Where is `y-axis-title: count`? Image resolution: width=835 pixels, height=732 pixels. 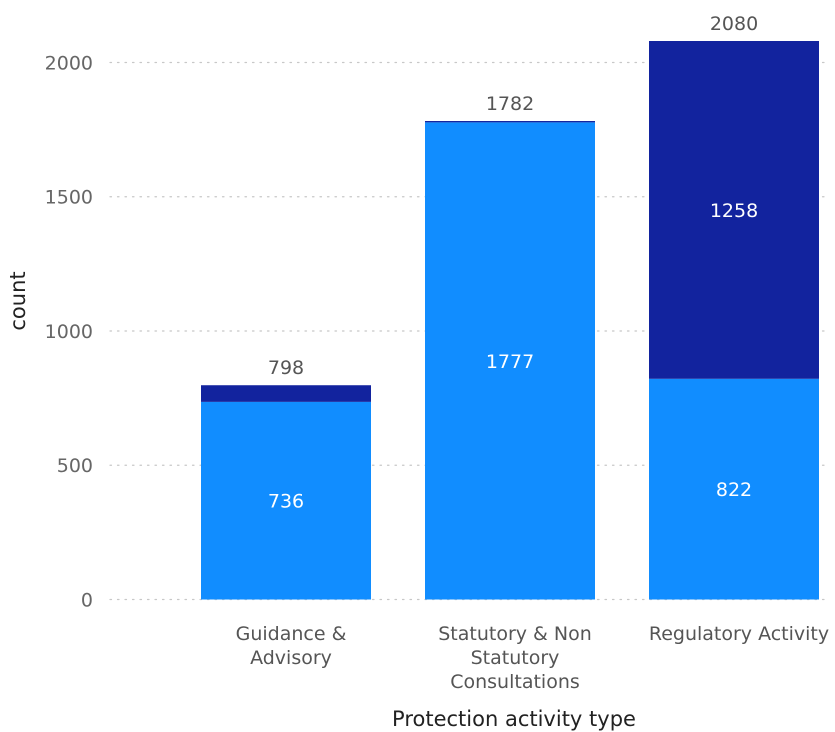
y-axis-title: count is located at coordinates (18, 300).